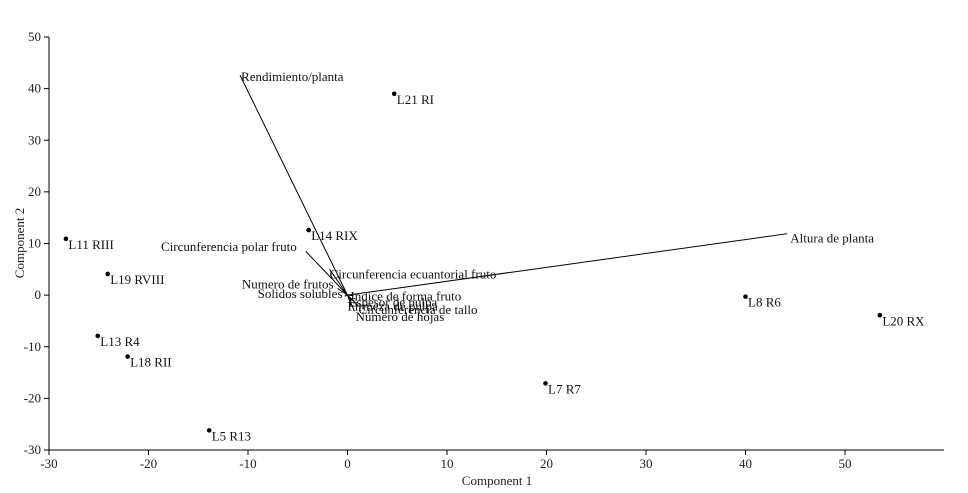 The width and height of the screenshot is (968, 493). What do you see at coordinates (415, 99) in the screenshot?
I see `score-point-label: L21 RI` at bounding box center [415, 99].